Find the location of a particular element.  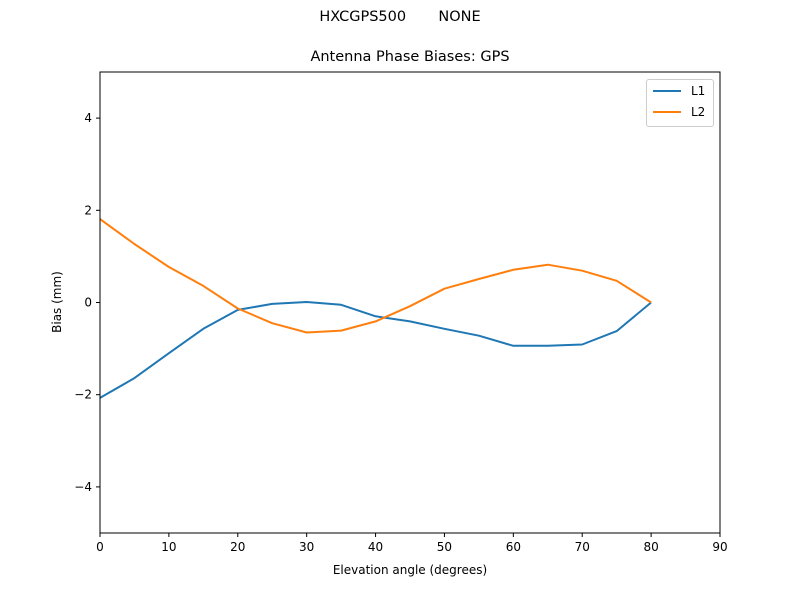

legend-item-l1: L1 is located at coordinates (679, 91).